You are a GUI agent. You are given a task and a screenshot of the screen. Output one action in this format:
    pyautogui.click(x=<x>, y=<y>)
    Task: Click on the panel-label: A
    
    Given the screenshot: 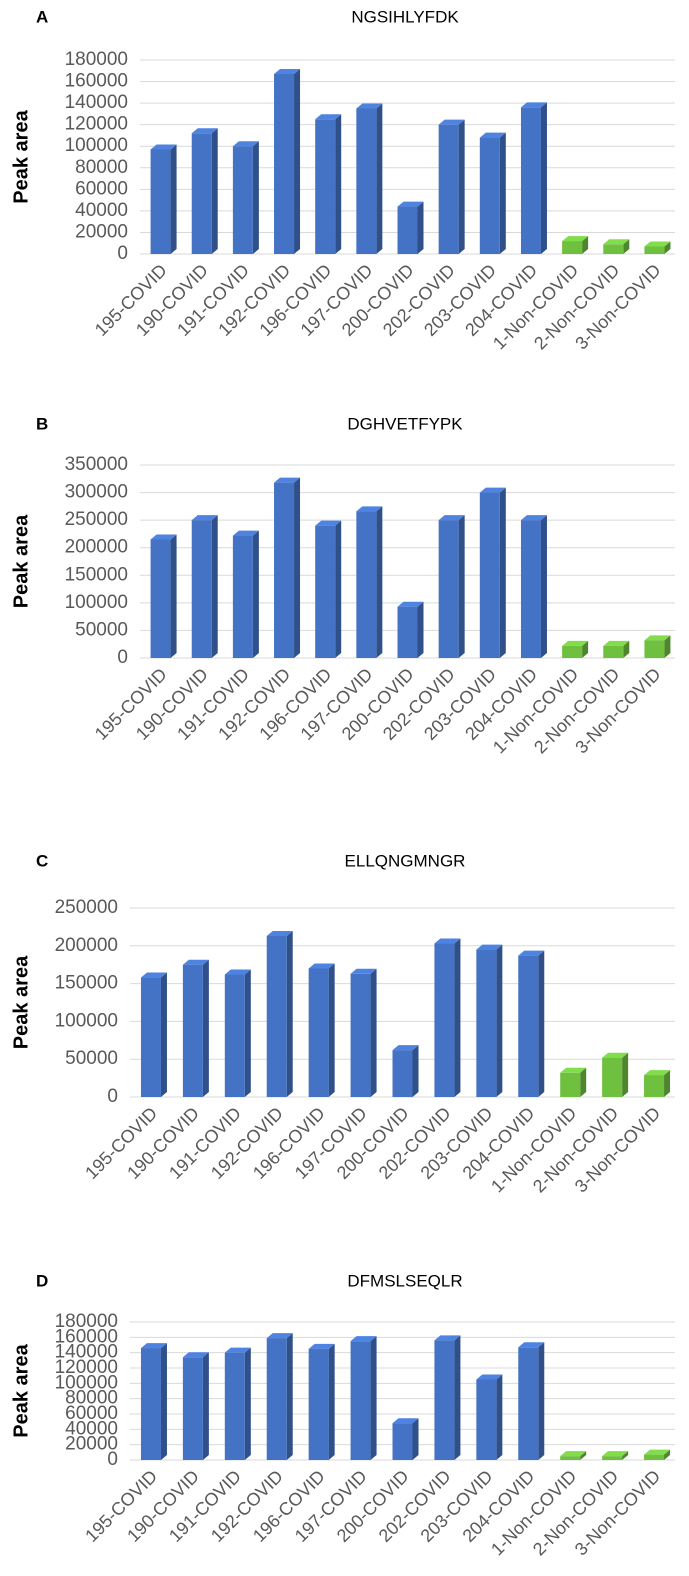 What is the action you would take?
    pyautogui.click(x=42, y=16)
    